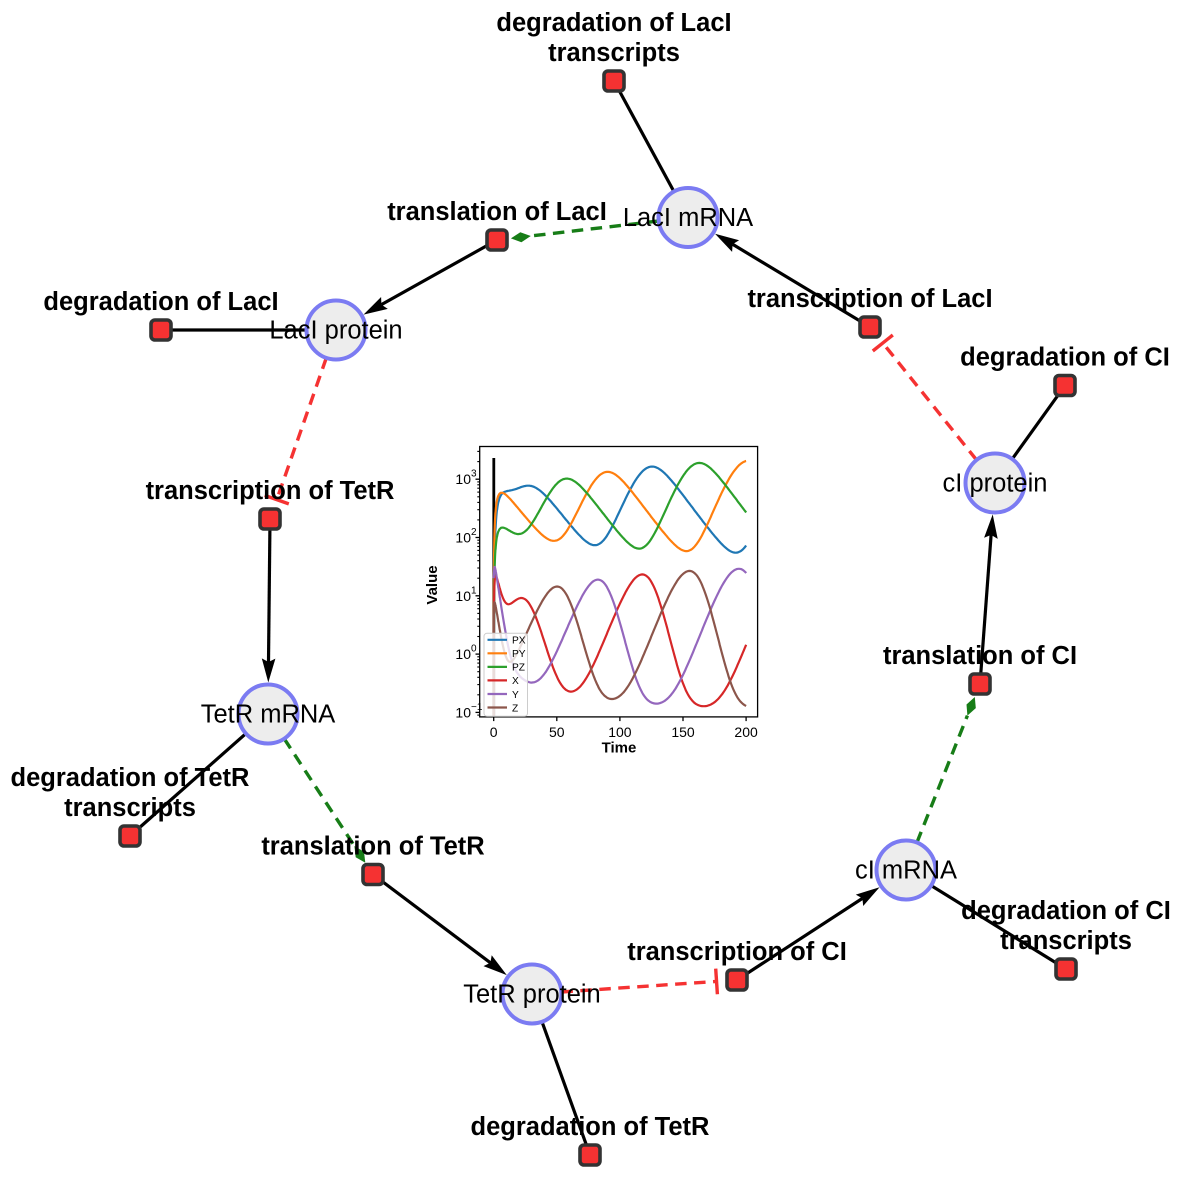 The width and height of the screenshot is (1189, 1200). Describe the element at coordinates (372, 847) in the screenshot. I see `svg-text: translation of TetR` at that location.